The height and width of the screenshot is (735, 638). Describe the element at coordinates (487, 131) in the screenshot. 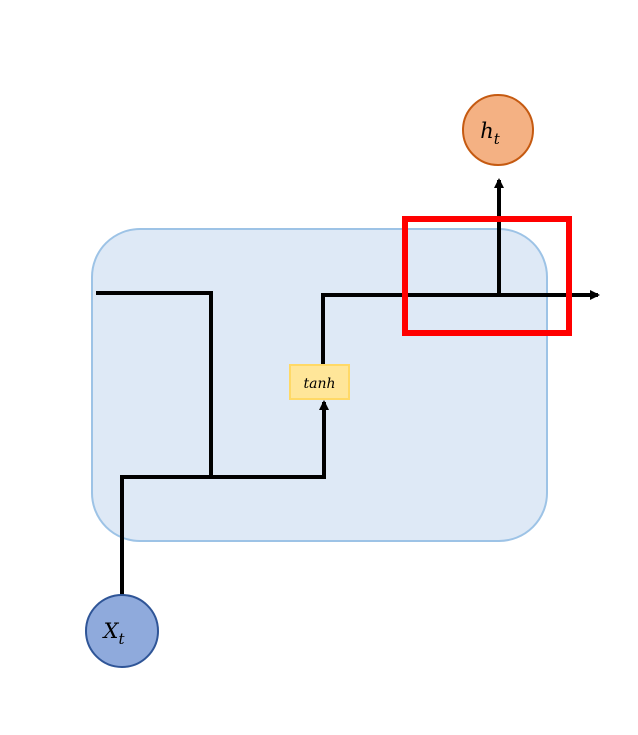

I see `output-node-base: h` at that location.